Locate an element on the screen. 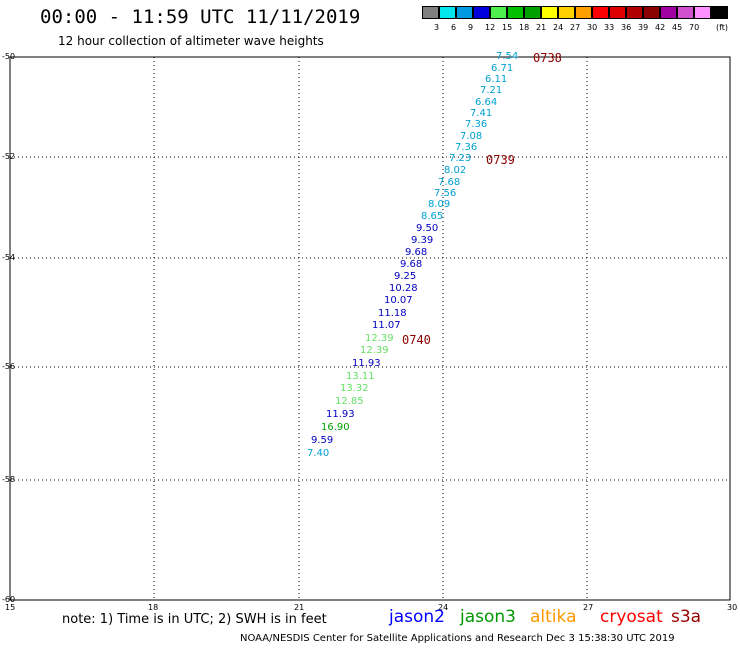 The image size is (740, 650). wave-height-value: 7.08 is located at coordinates (471, 136).